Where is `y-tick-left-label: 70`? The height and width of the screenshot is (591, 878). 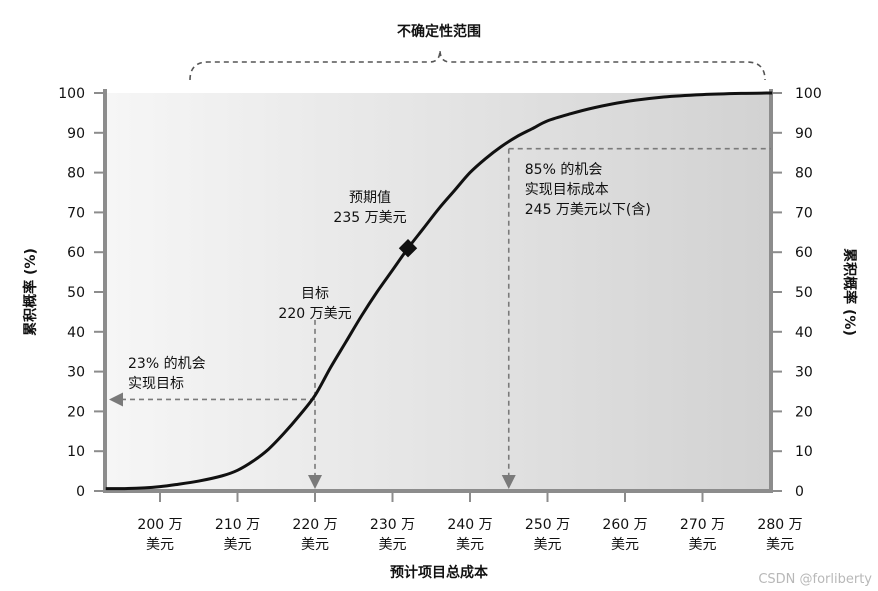 y-tick-left-label: 70 is located at coordinates (76, 213).